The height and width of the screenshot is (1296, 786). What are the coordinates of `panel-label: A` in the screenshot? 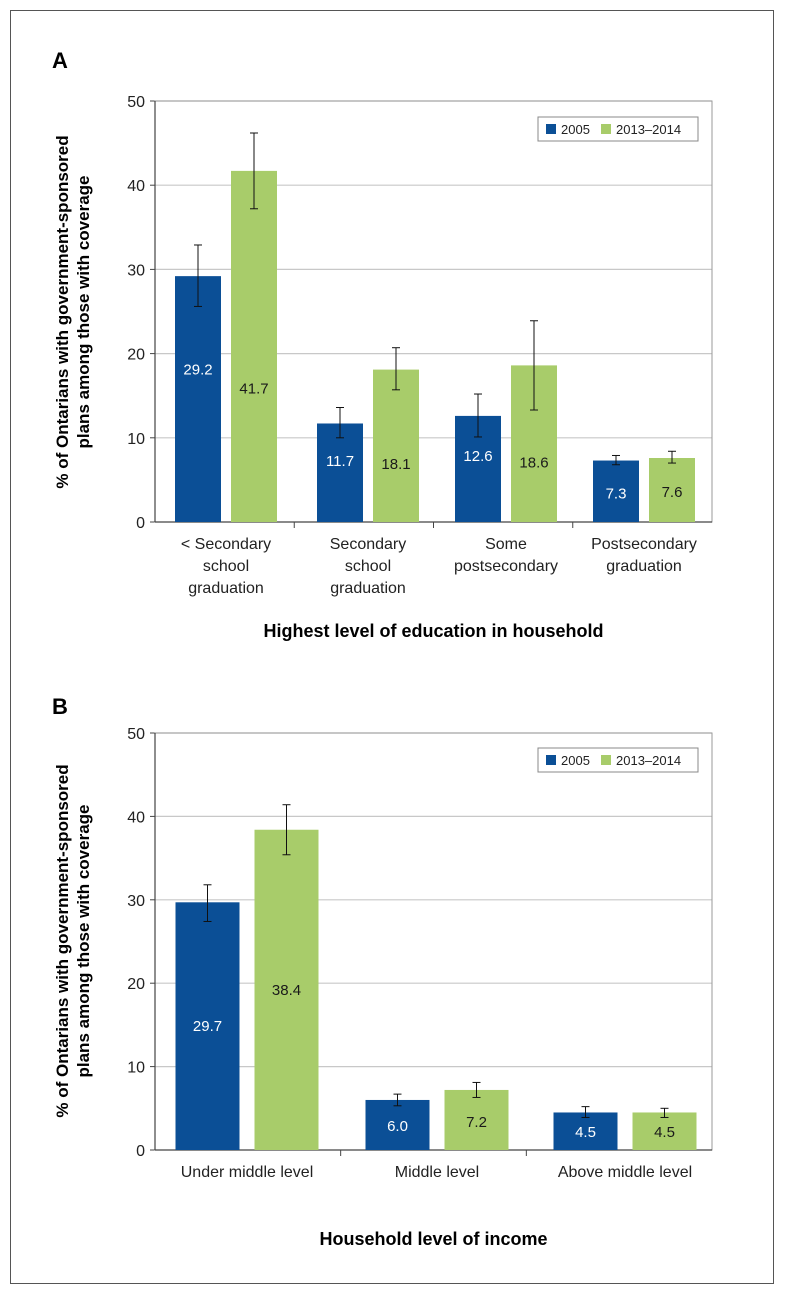 It's located at (60, 60).